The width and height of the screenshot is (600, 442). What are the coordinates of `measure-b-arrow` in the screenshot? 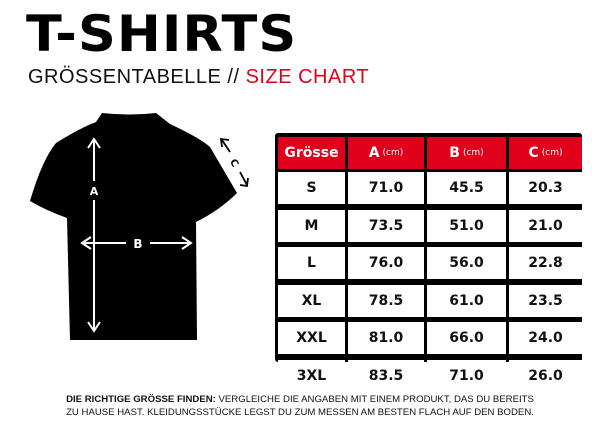 It's located at (136, 243).